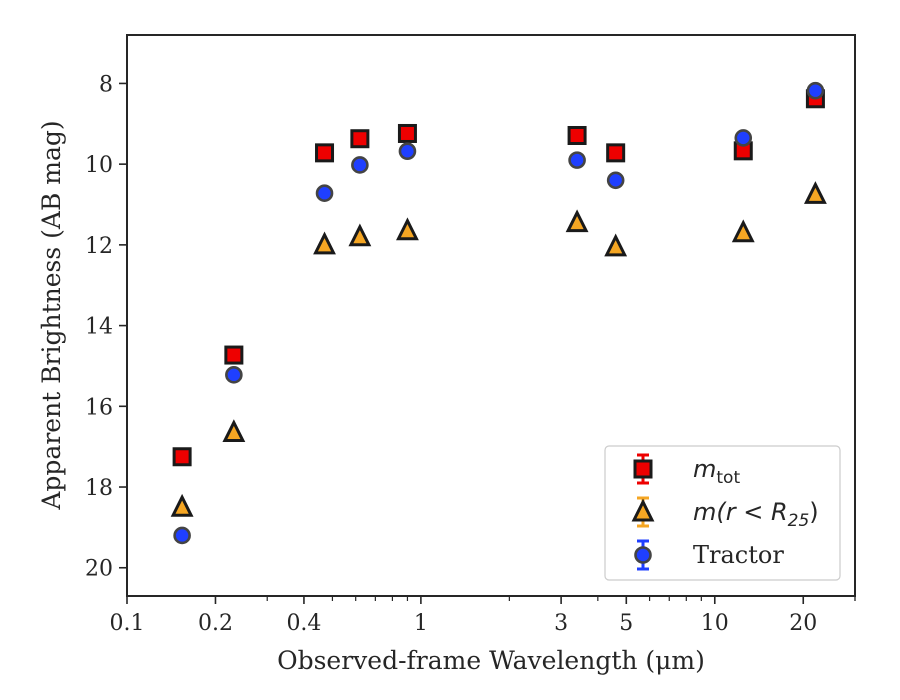  I want to click on x-tick-label: 1, so click(421, 623).